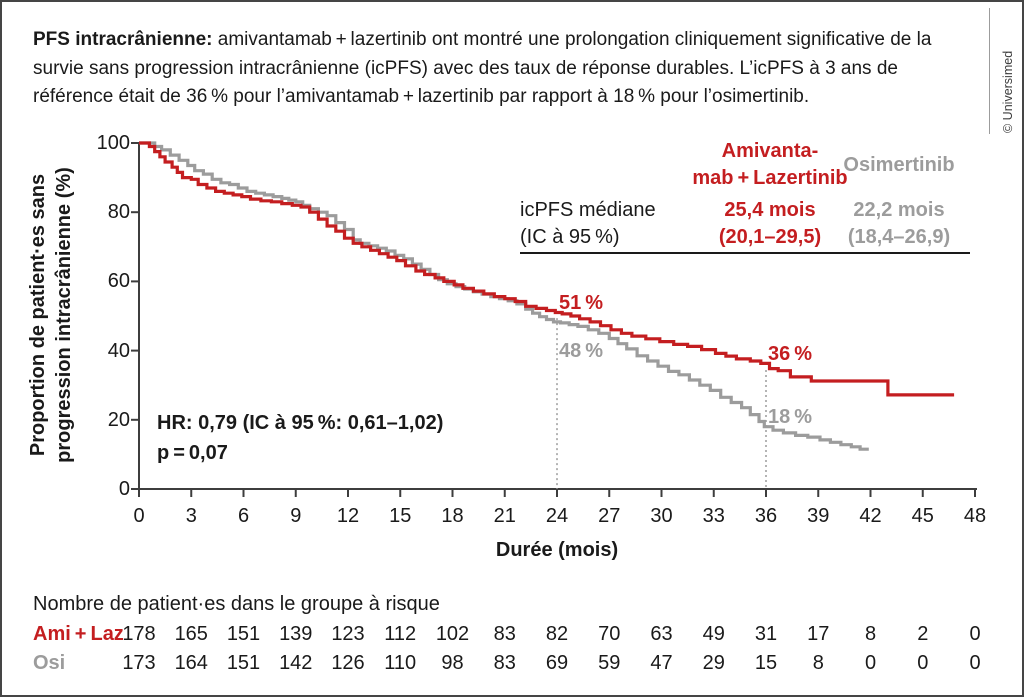 Image resolution: width=1024 pixels, height=697 pixels. What do you see at coordinates (713, 516) in the screenshot?
I see `x-tick-label: 33` at bounding box center [713, 516].